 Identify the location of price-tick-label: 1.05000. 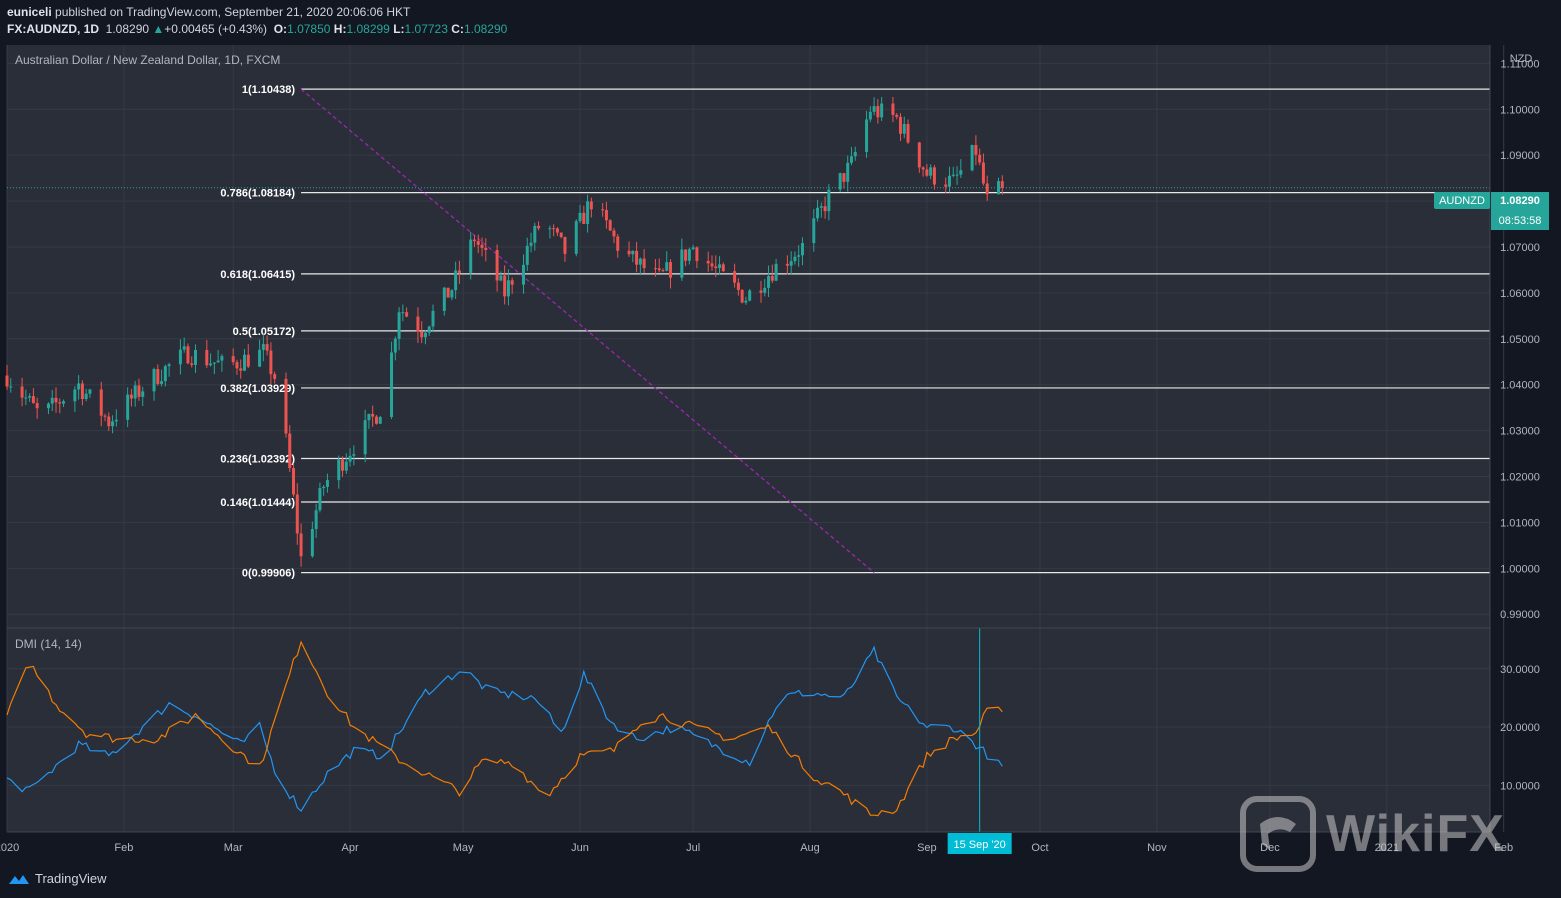
(1520, 340).